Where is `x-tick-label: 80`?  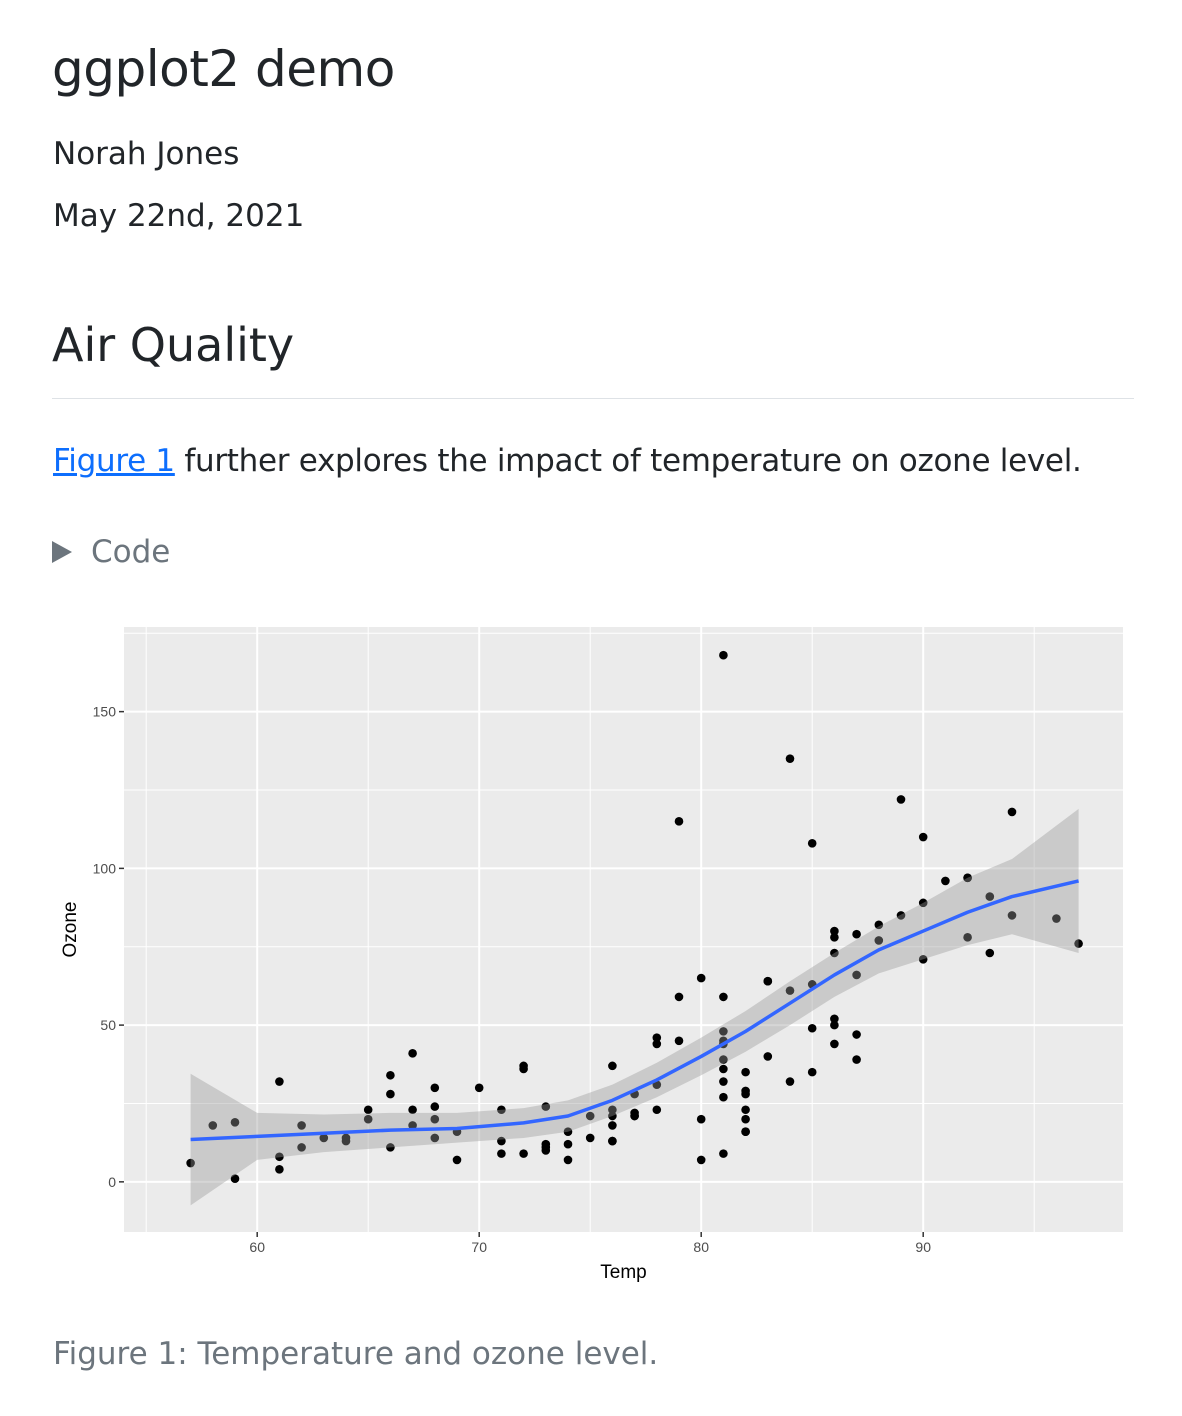
x-tick-label: 80 is located at coordinates (701, 1247).